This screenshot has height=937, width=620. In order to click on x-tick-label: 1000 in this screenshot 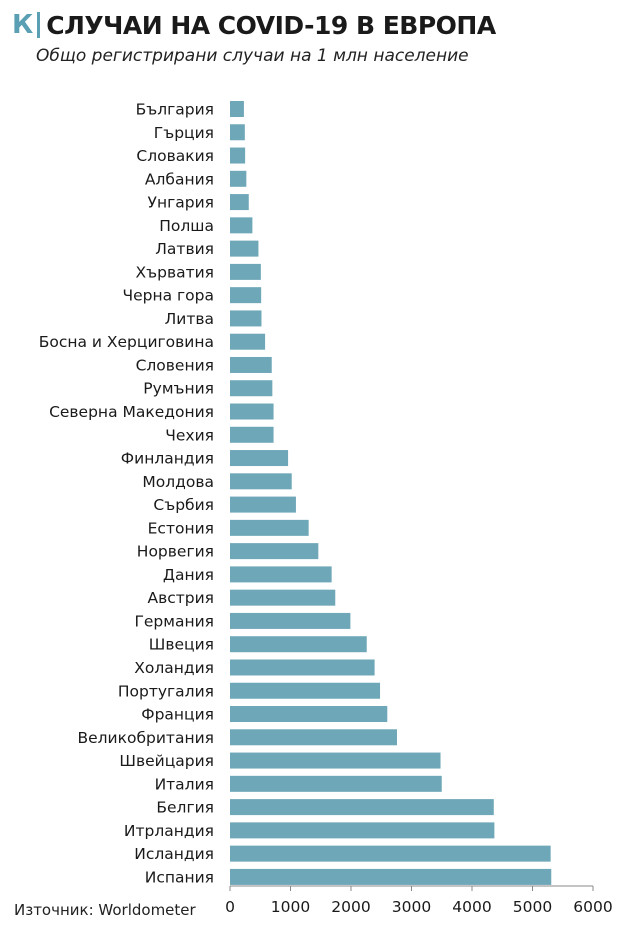, I will do `click(290, 907)`.